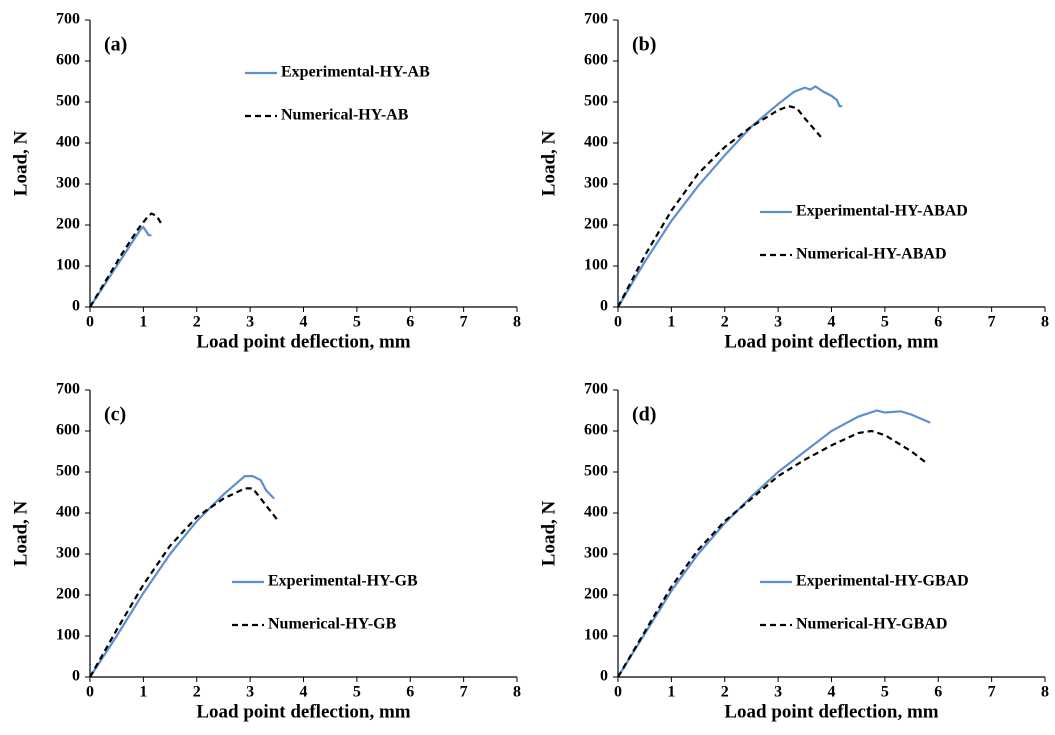 The width and height of the screenshot is (1055, 735). Describe the element at coordinates (345, 115) in the screenshot. I see `legend-label: Numerical-HY-AB` at that location.